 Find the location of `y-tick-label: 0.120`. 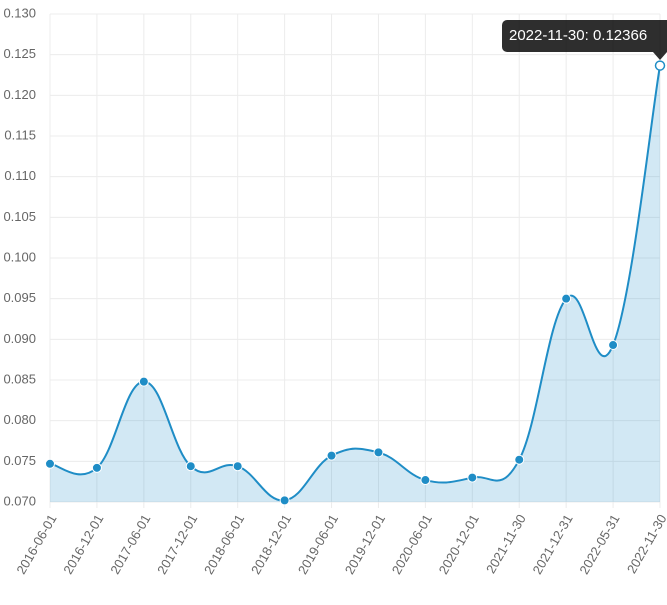

y-tick-label: 0.120 is located at coordinates (19, 94).